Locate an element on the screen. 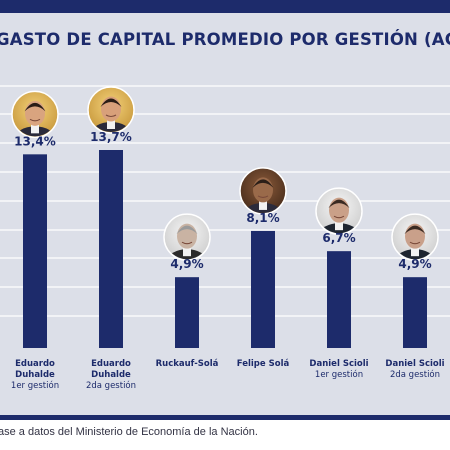 This screenshot has width=450, height=450. value-label-3: 4,9% is located at coordinates (186, 264).